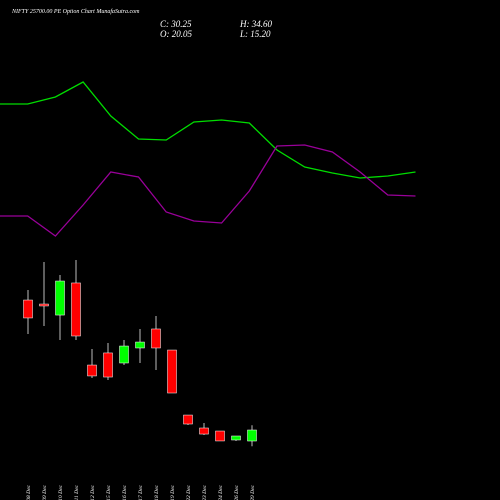  I want to click on x-tick-label: 12 Dec, so click(93, 492).